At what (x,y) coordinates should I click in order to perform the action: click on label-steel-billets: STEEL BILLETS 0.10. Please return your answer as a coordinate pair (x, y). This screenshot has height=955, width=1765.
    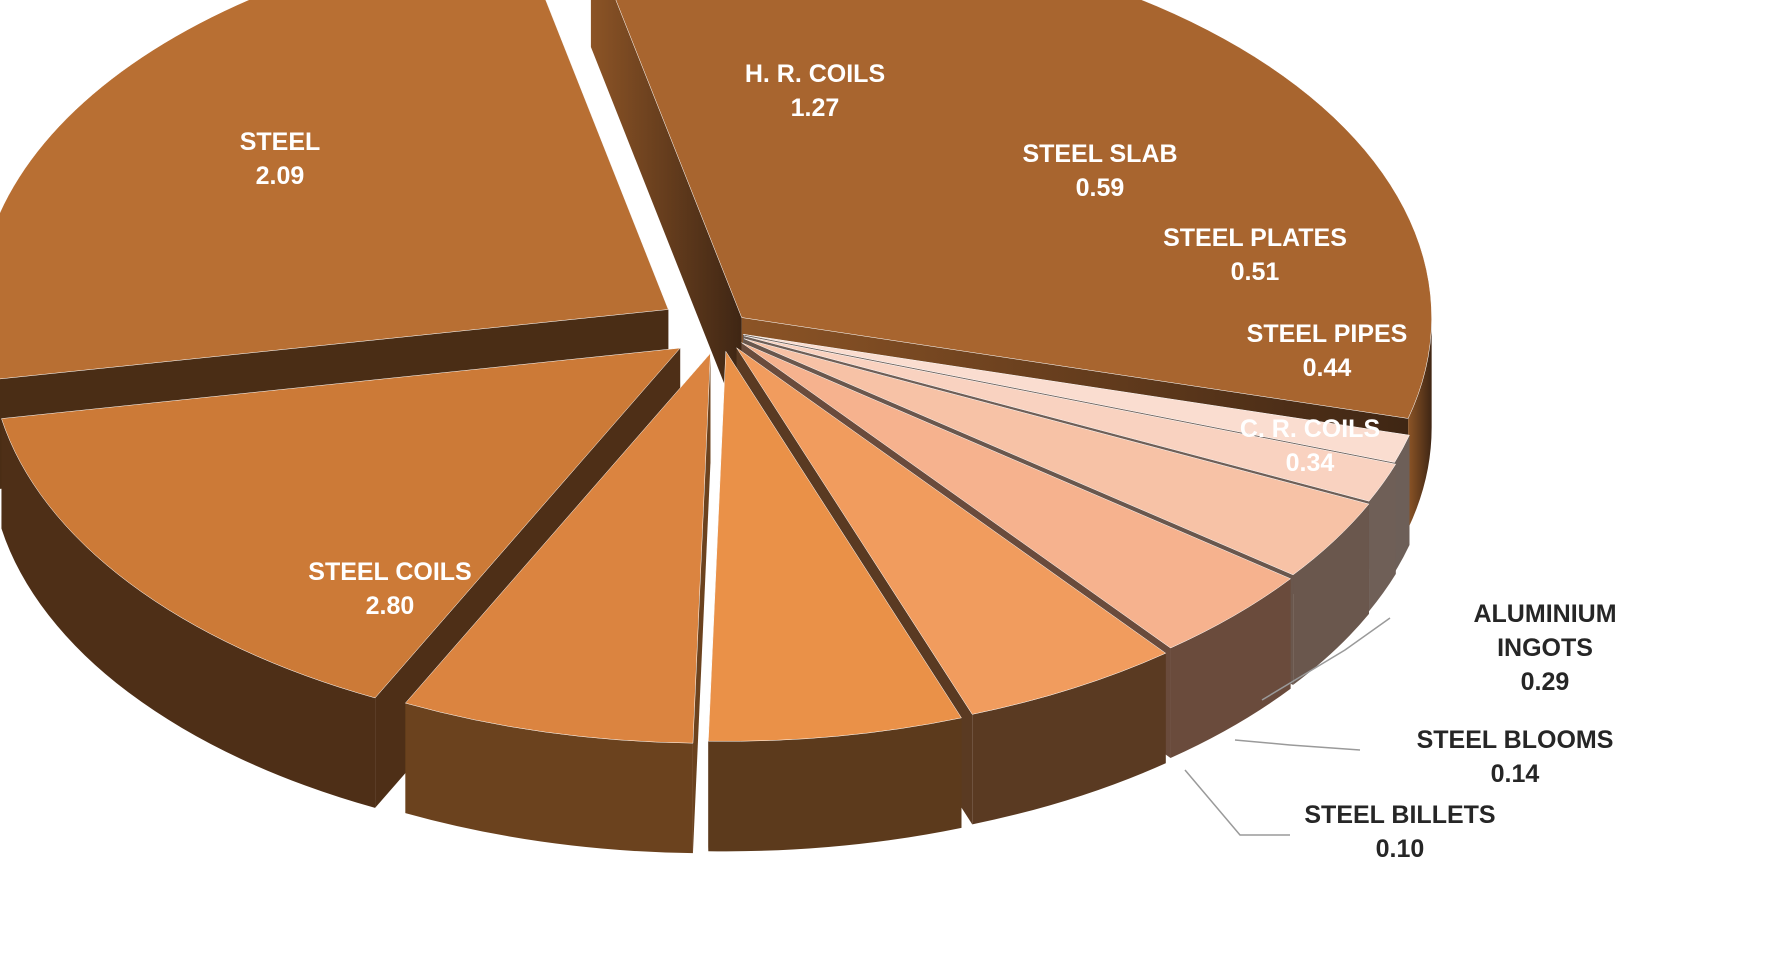
    Looking at the image, I should click on (1399, 832).